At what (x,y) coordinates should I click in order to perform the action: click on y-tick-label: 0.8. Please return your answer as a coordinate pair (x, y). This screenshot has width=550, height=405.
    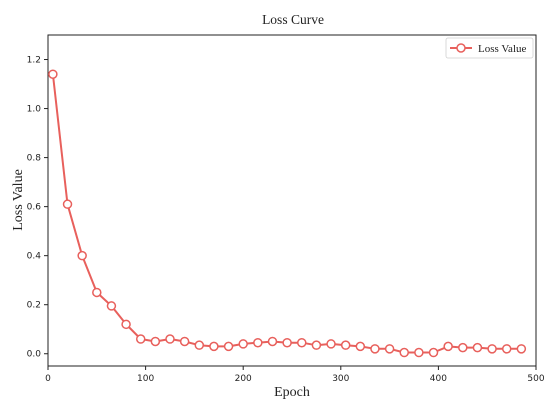
    Looking at the image, I should click on (34, 159).